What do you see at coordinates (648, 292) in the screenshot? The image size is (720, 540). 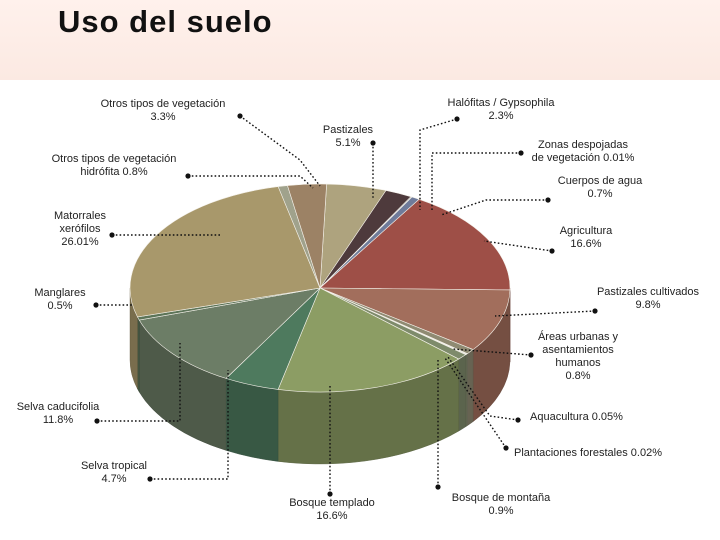 I see `label-line: Pastizales cultivados` at bounding box center [648, 292].